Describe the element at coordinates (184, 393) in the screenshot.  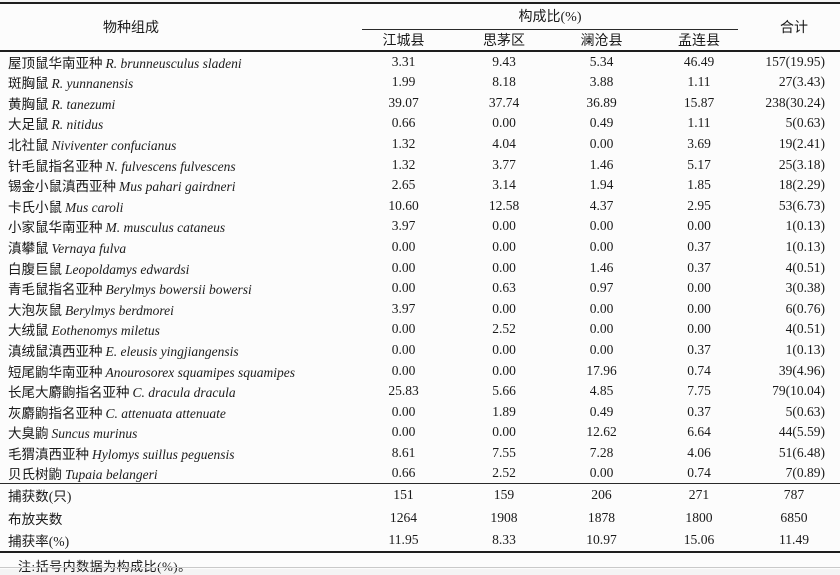
I see `species-name-latin: C. dracula dracula` at that location.